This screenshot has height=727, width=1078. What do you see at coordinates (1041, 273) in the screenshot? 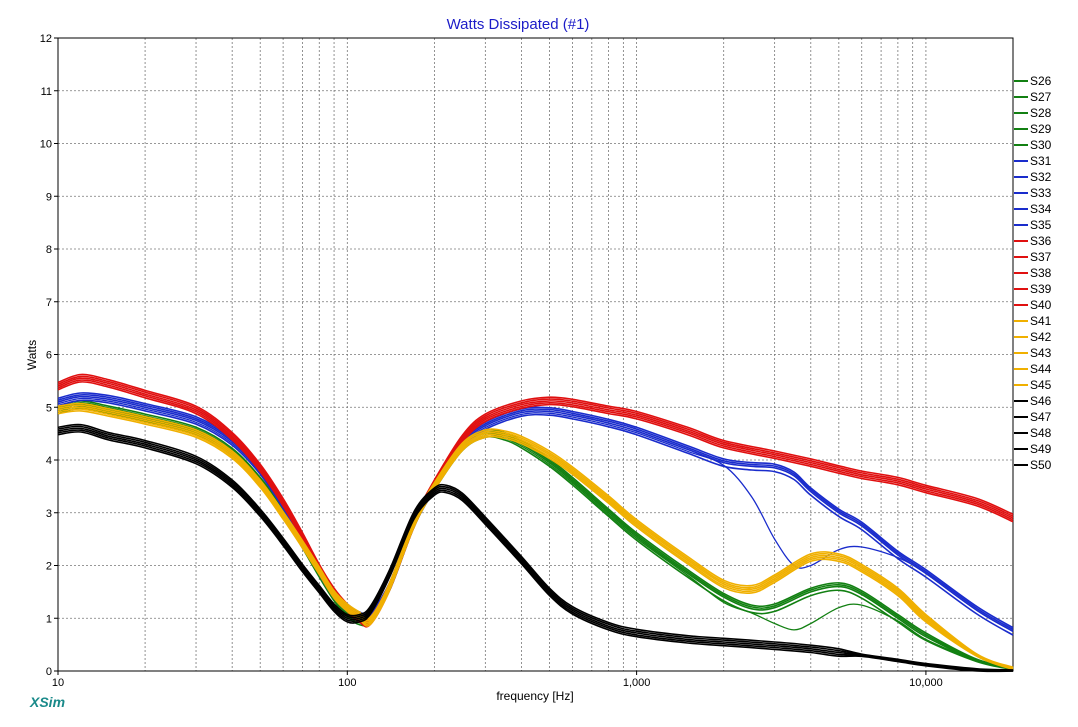
I see `legend-label-S38: S38` at bounding box center [1041, 273].